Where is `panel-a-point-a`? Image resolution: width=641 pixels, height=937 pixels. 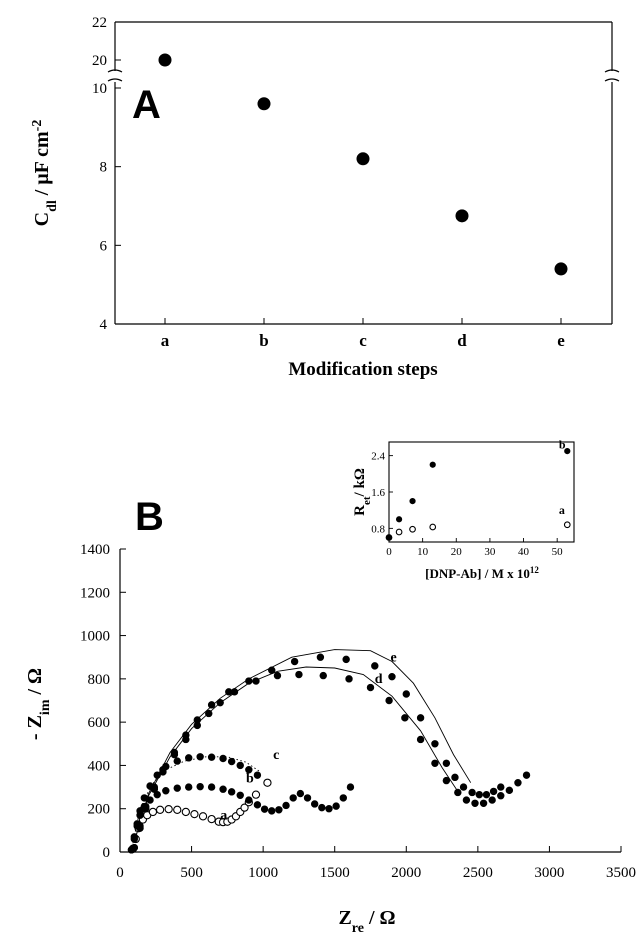 panel-a-point-a is located at coordinates (165, 60).